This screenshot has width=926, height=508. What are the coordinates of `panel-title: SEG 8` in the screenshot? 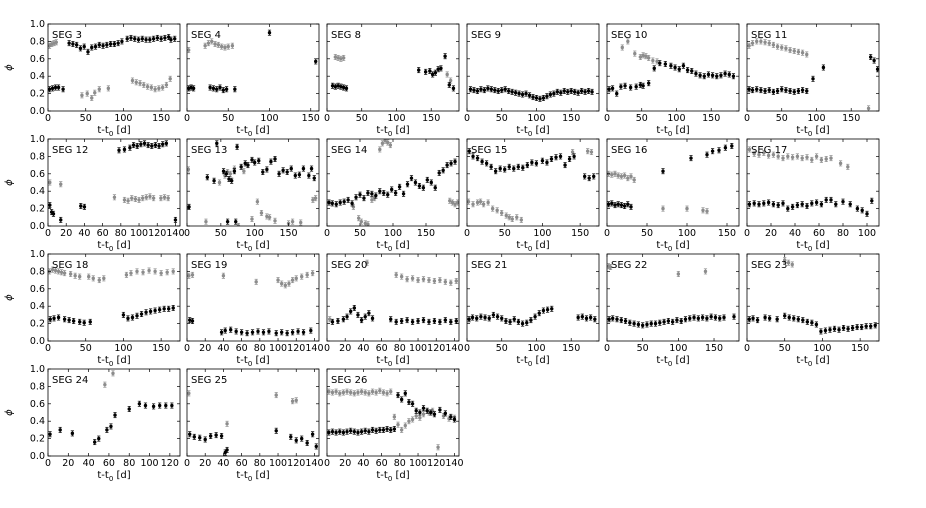 It's located at (346, 35).